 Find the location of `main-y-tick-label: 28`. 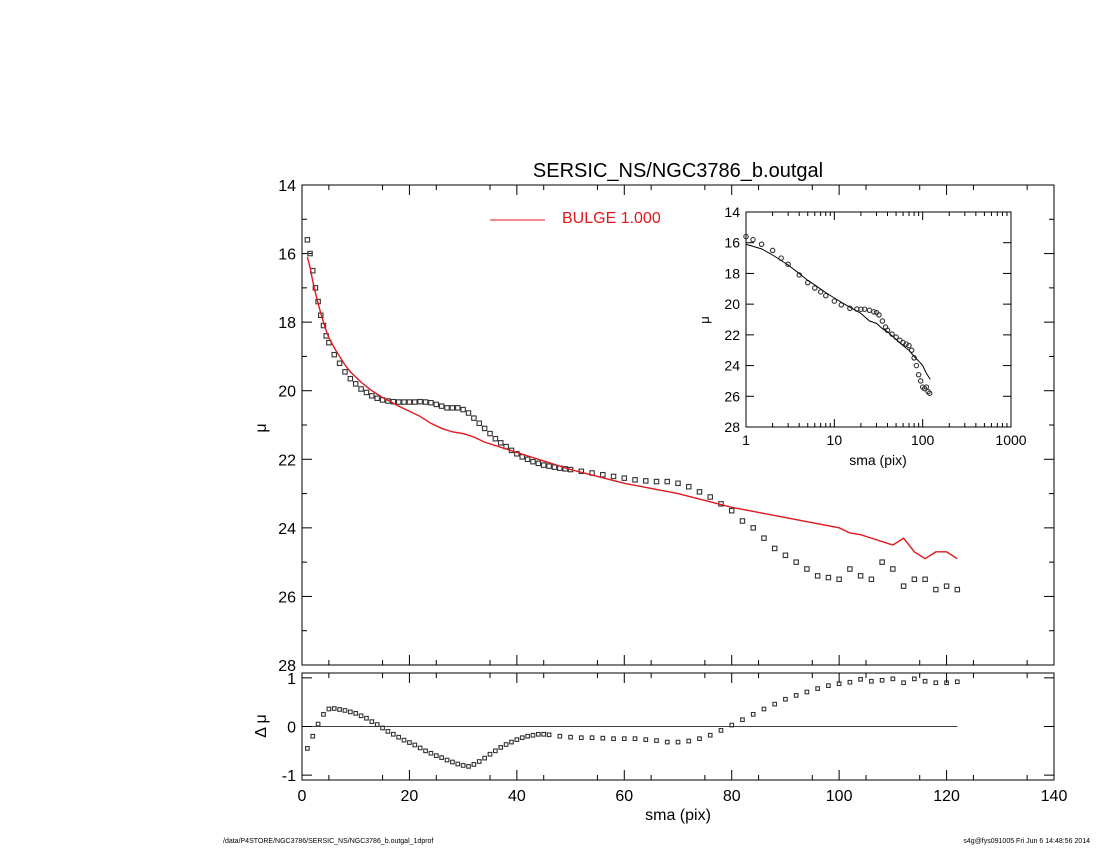

main-y-tick-label: 28 is located at coordinates (287, 666).